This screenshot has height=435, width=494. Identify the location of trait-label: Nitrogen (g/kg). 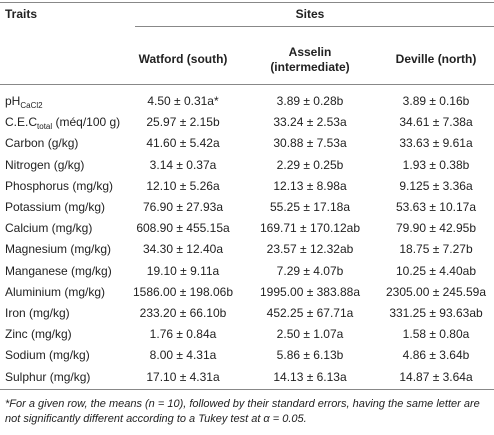
(44, 165).